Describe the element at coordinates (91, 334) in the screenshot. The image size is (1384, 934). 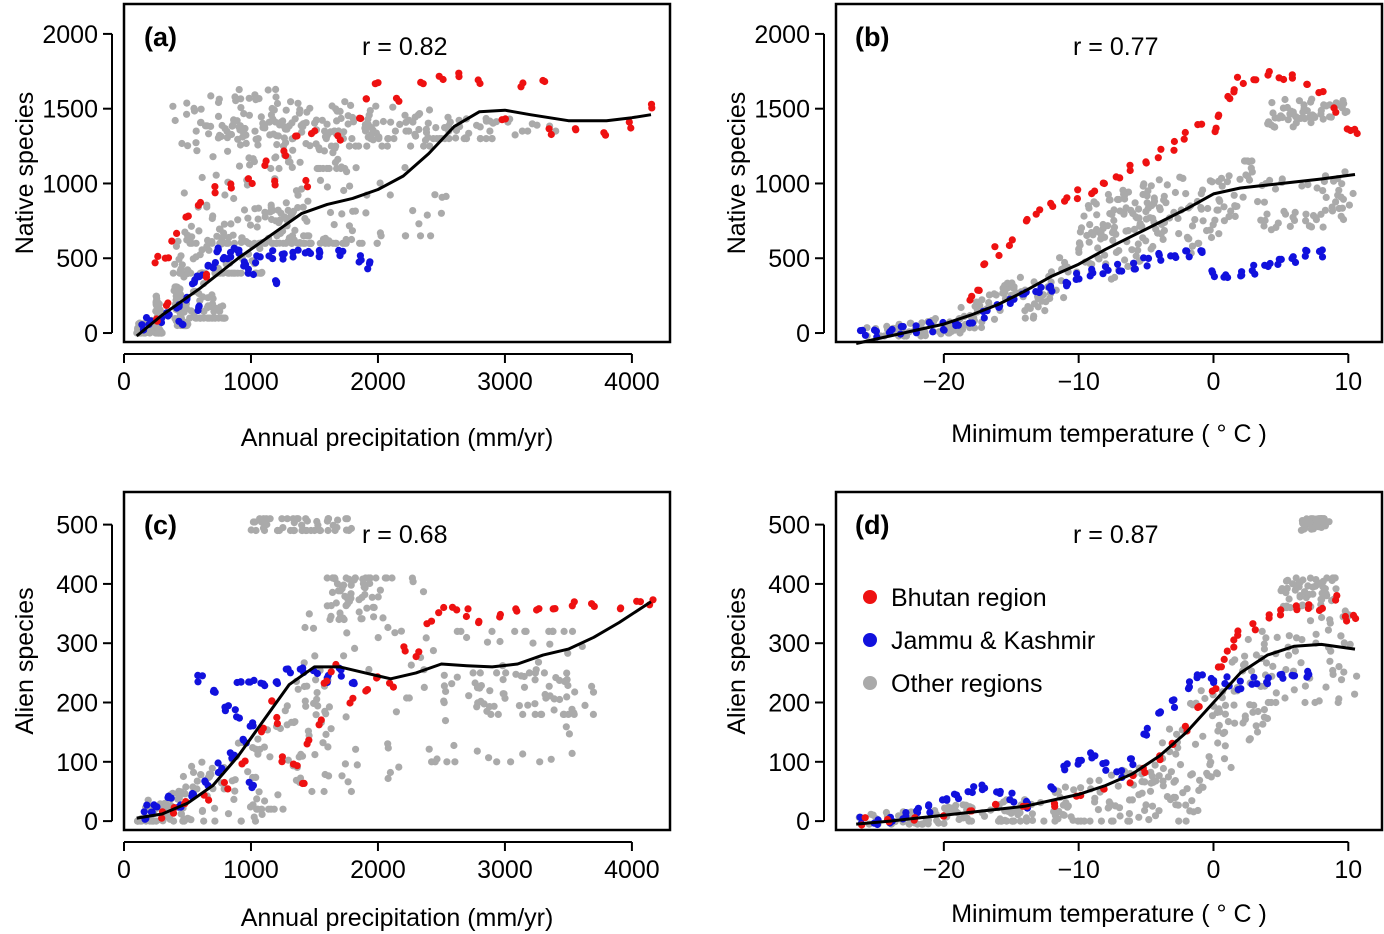
I see `y-tick-label: 0` at that location.